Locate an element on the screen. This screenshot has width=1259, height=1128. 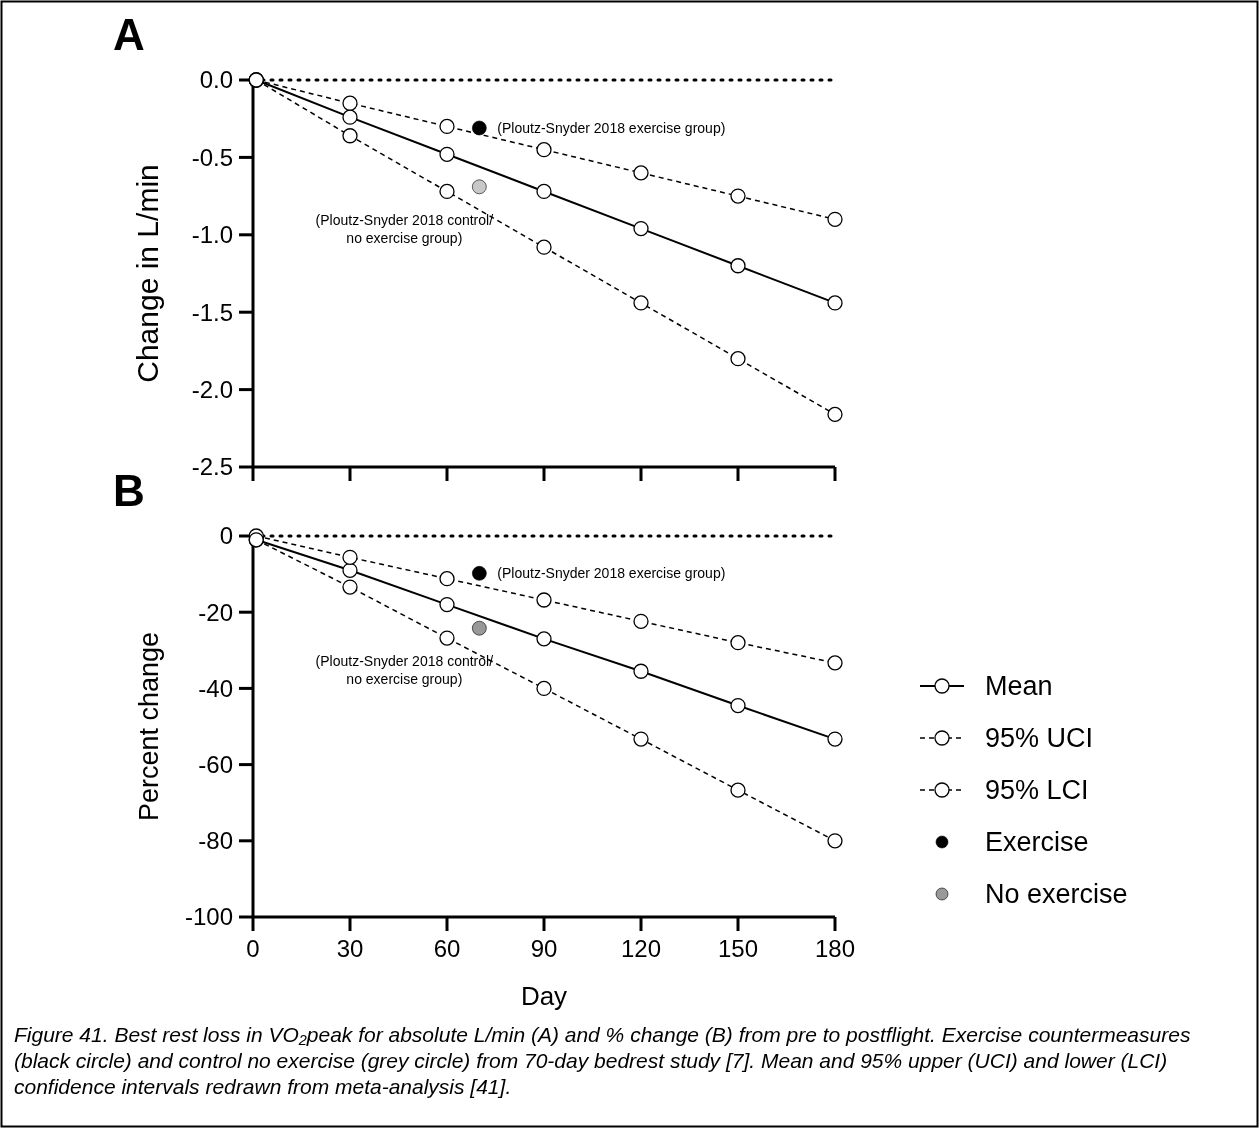
y-axis-title: Change in L/min is located at coordinates (147, 273).